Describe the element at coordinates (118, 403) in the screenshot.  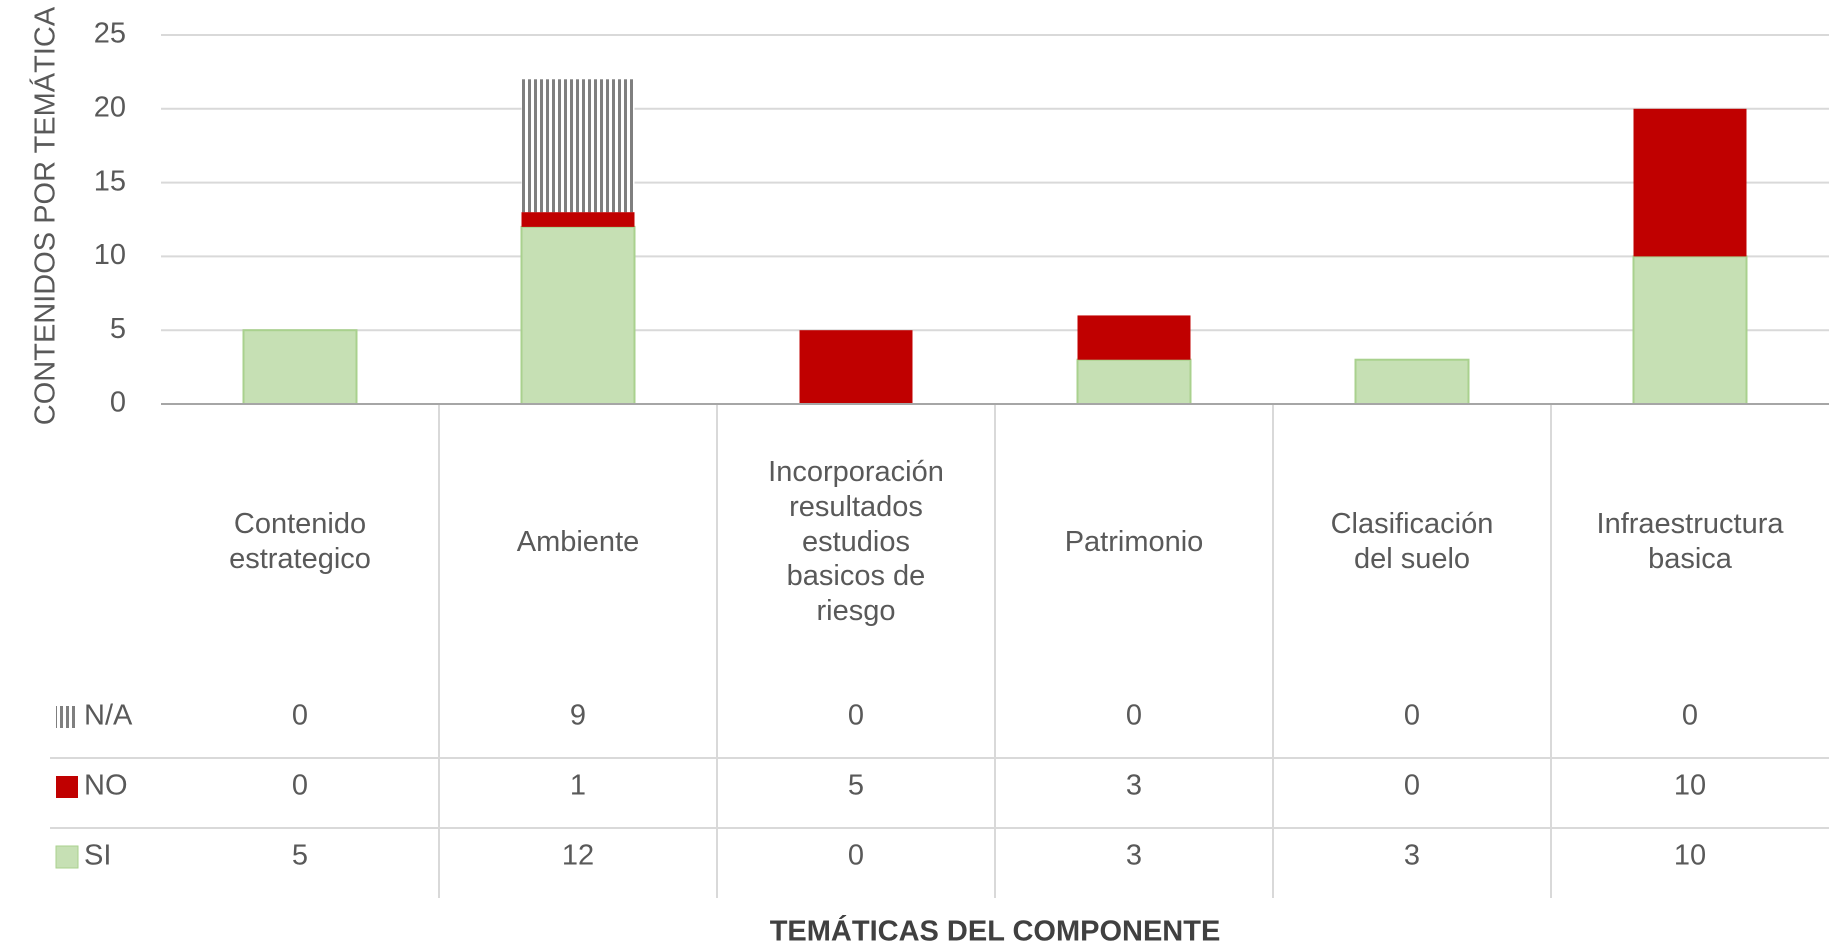
I see `y-tick-label: 0` at that location.